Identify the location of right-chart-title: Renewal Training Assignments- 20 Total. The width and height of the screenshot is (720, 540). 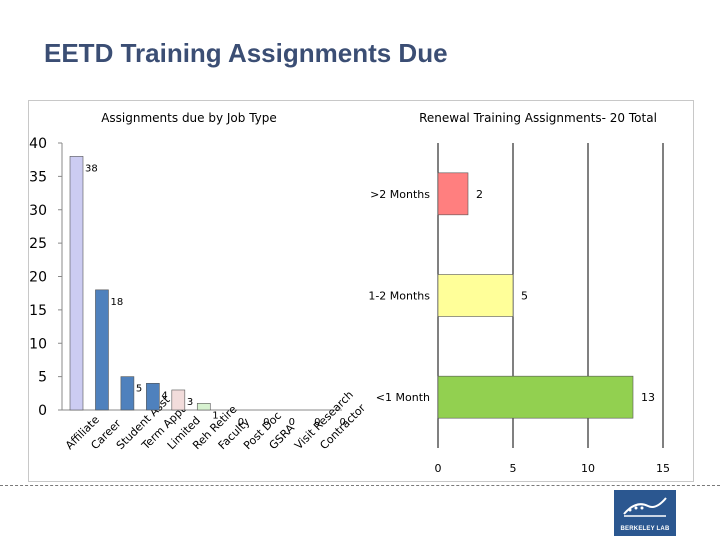
(538, 118).